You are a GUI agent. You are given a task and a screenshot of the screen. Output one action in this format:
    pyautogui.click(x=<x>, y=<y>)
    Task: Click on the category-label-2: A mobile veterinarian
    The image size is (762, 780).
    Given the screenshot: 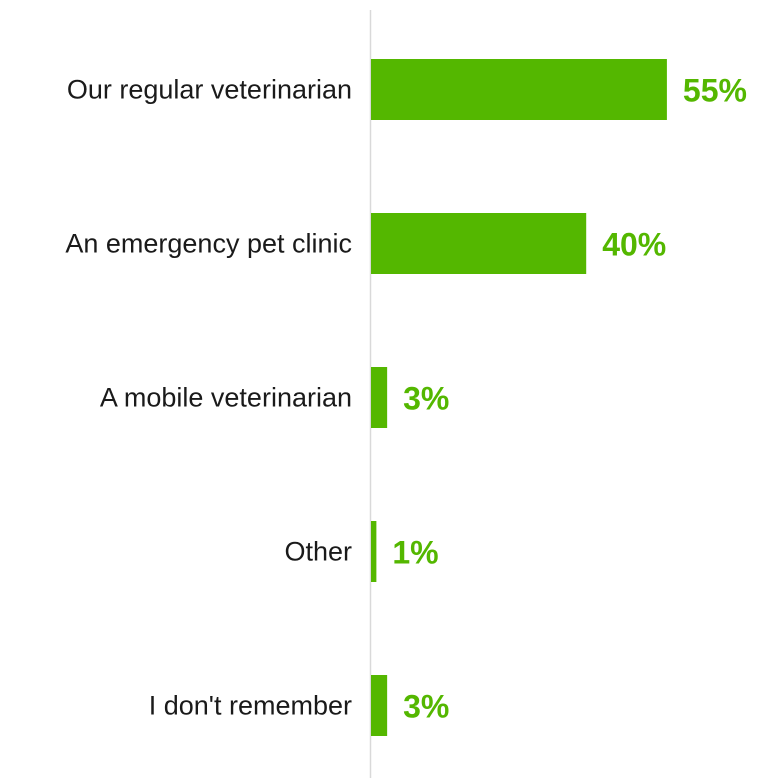 What is the action you would take?
    pyautogui.click(x=226, y=398)
    